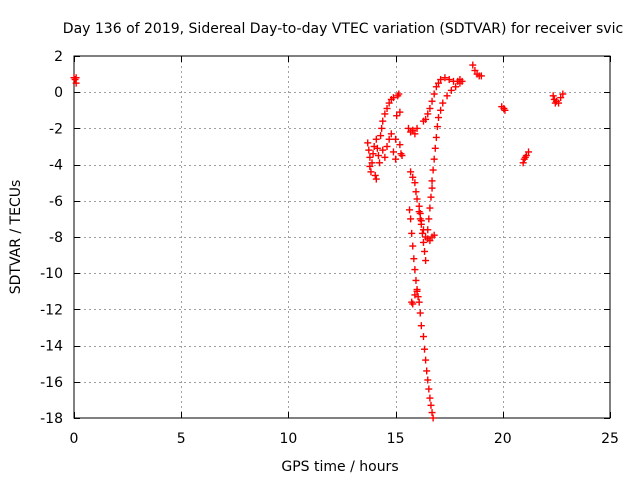 The image size is (640, 480). Describe the element at coordinates (51, 310) in the screenshot. I see `y-tick-label: -12` at that location.